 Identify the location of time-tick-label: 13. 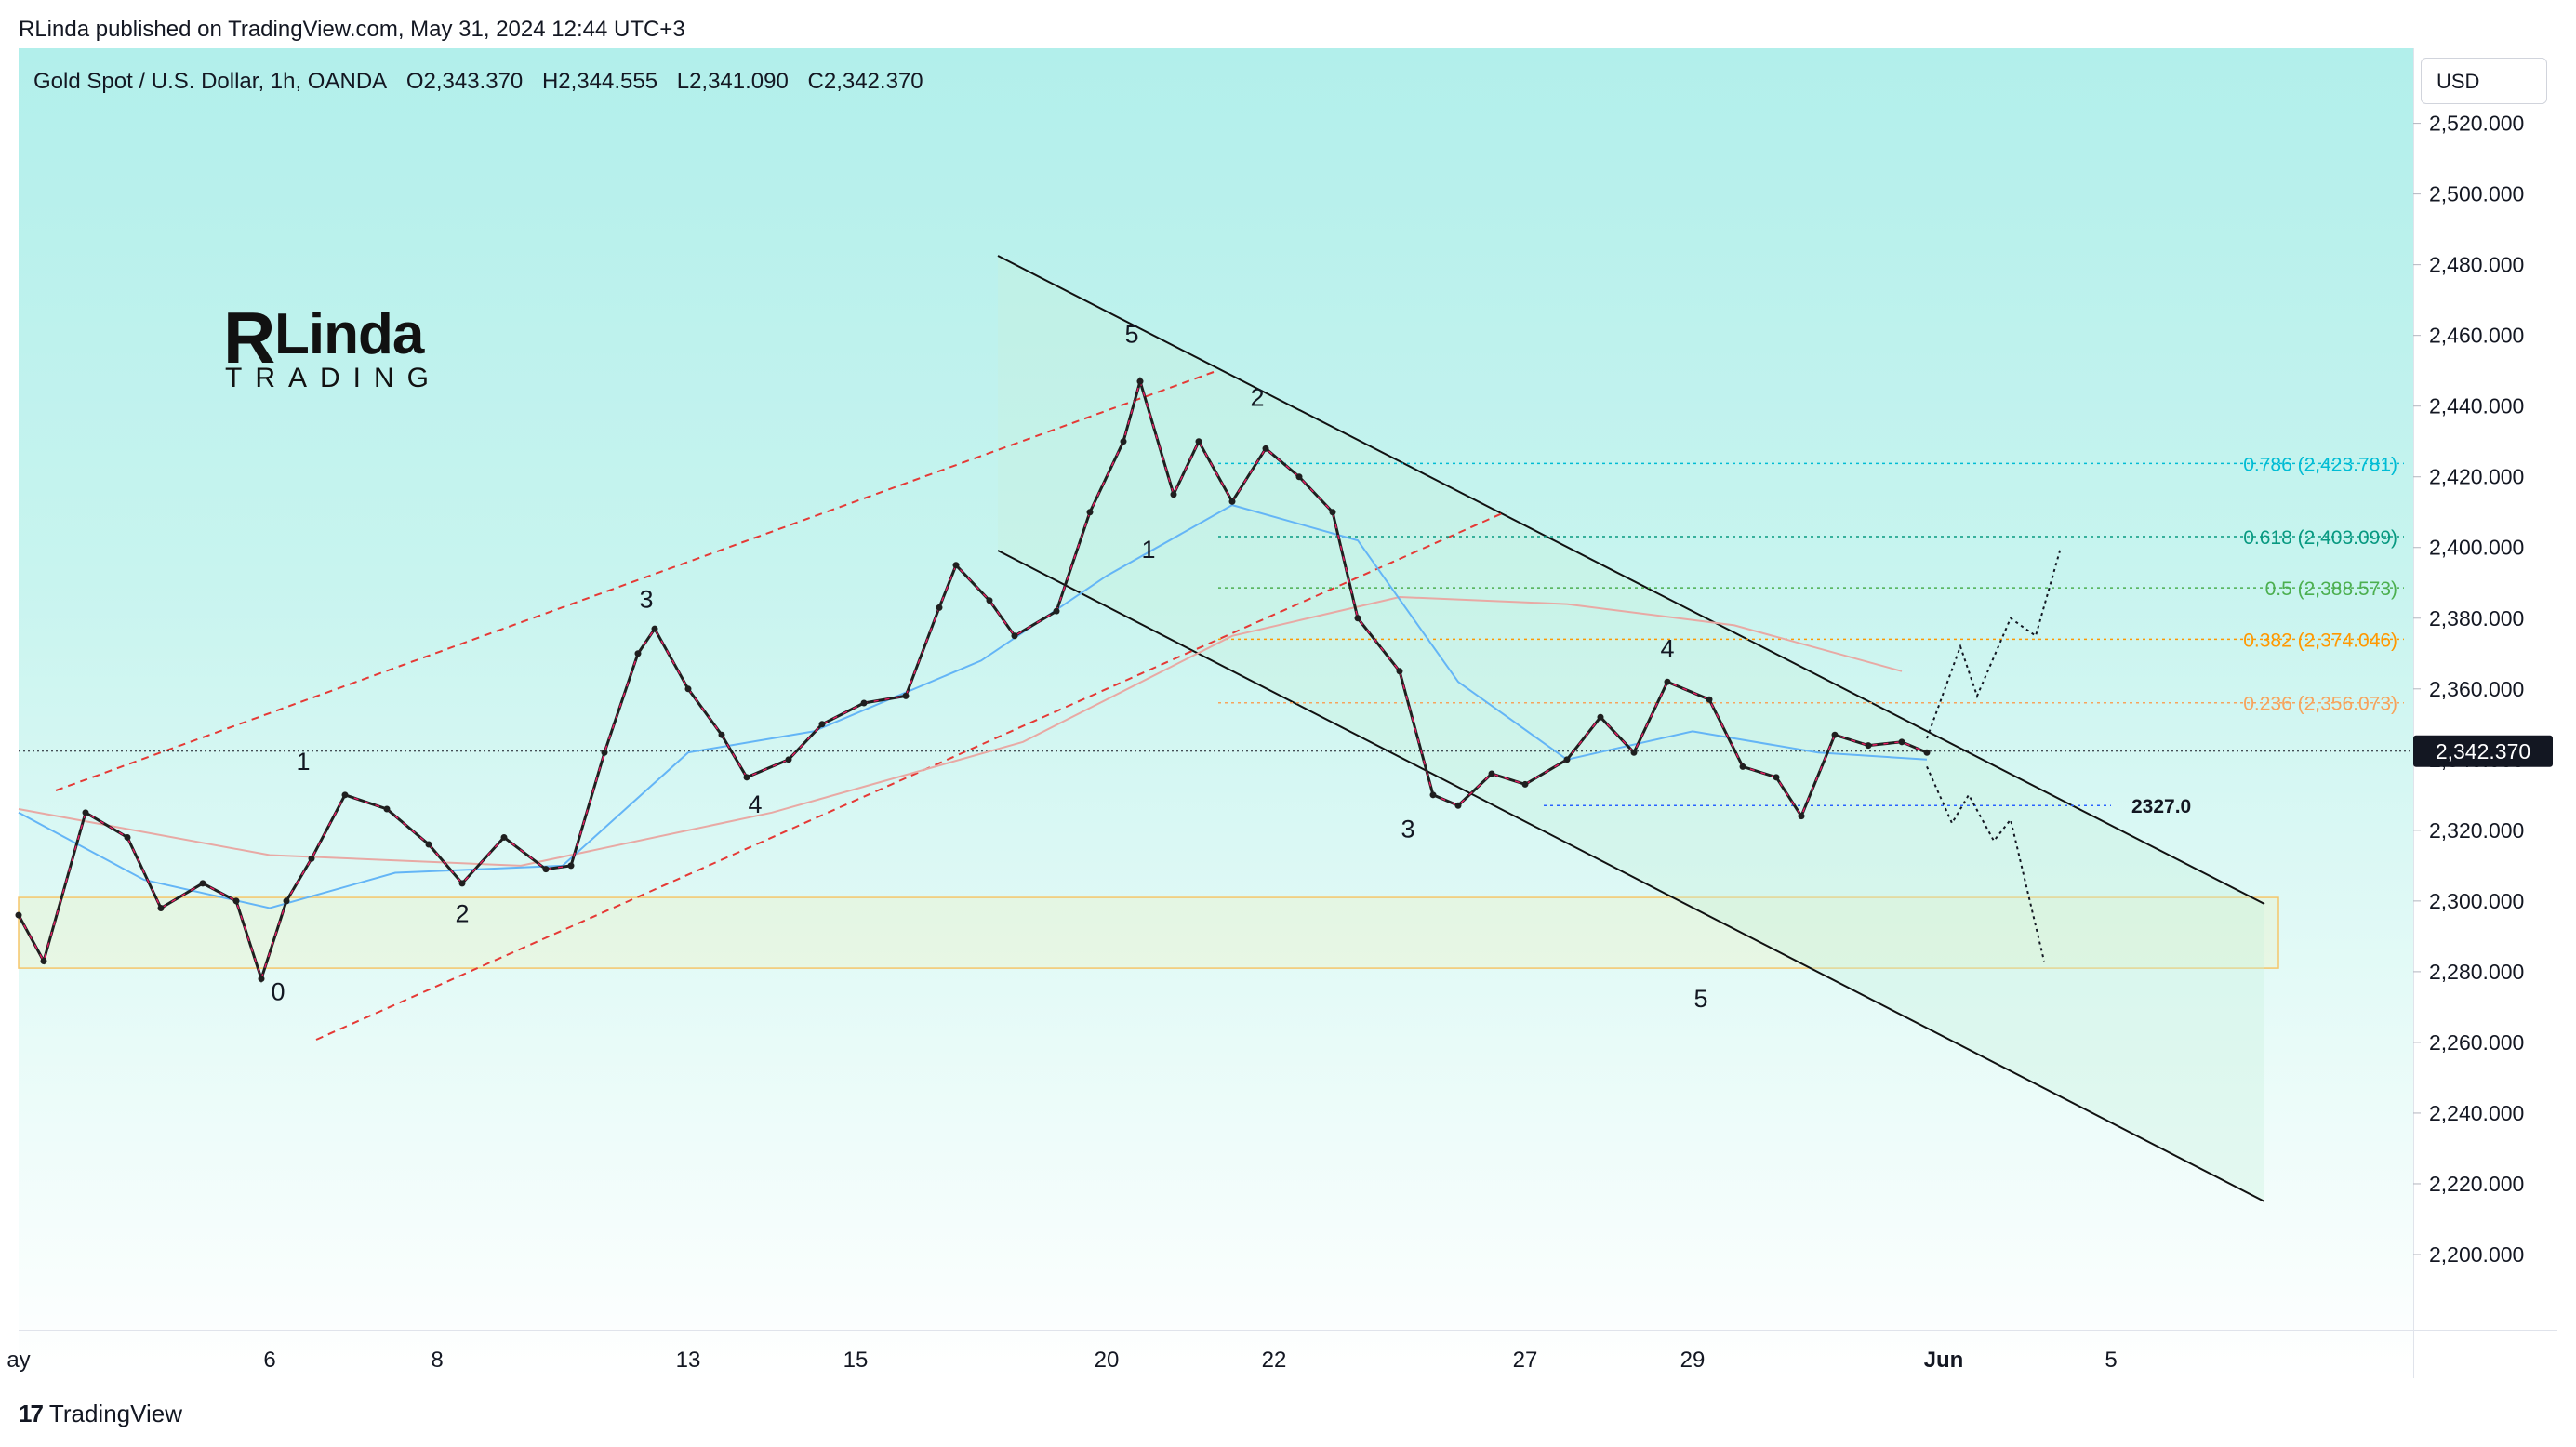
(688, 1360).